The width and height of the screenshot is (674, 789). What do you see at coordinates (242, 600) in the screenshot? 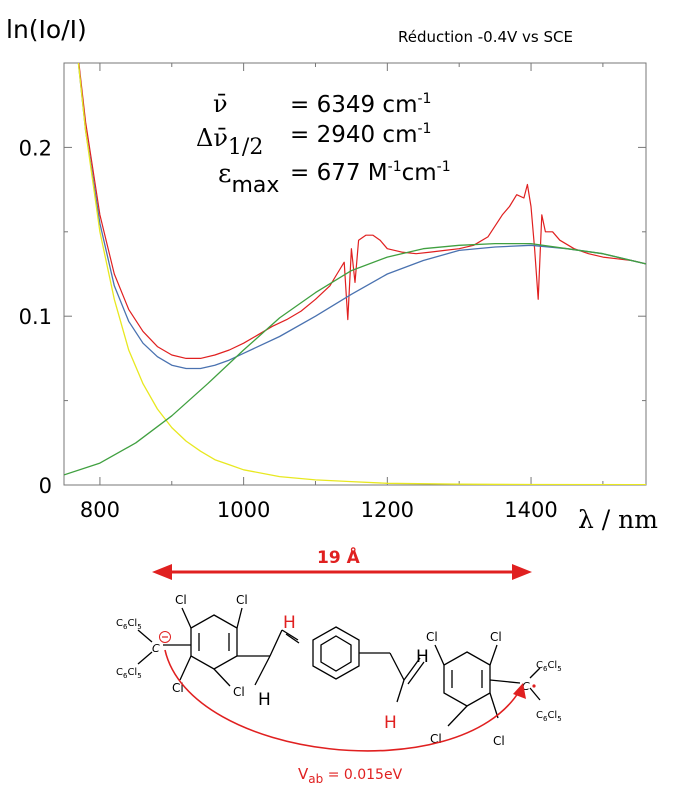
I see `atom-label-cl-2: Cl` at bounding box center [242, 600].